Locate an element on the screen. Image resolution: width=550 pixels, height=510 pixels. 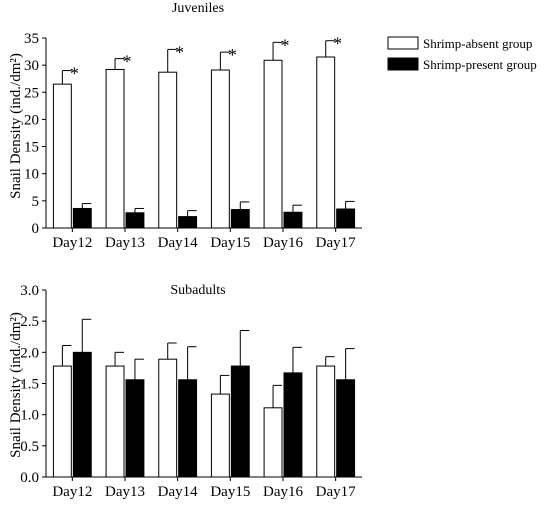
y-axis-label-subadults: Snail Density (ind./dm²) is located at coordinates (16, 385).